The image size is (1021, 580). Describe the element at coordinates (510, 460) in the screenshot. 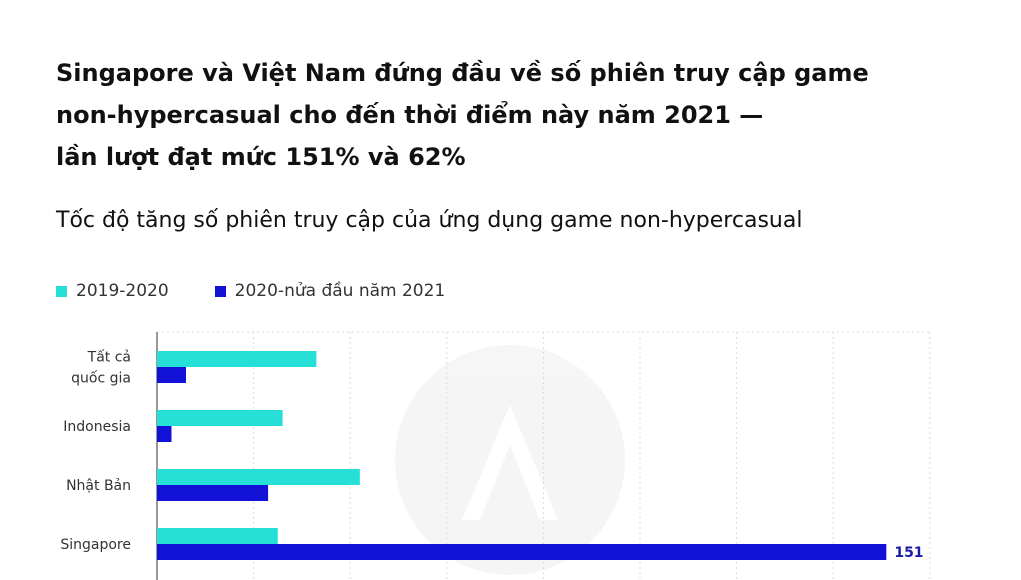

I see `watermark-logo` at that location.